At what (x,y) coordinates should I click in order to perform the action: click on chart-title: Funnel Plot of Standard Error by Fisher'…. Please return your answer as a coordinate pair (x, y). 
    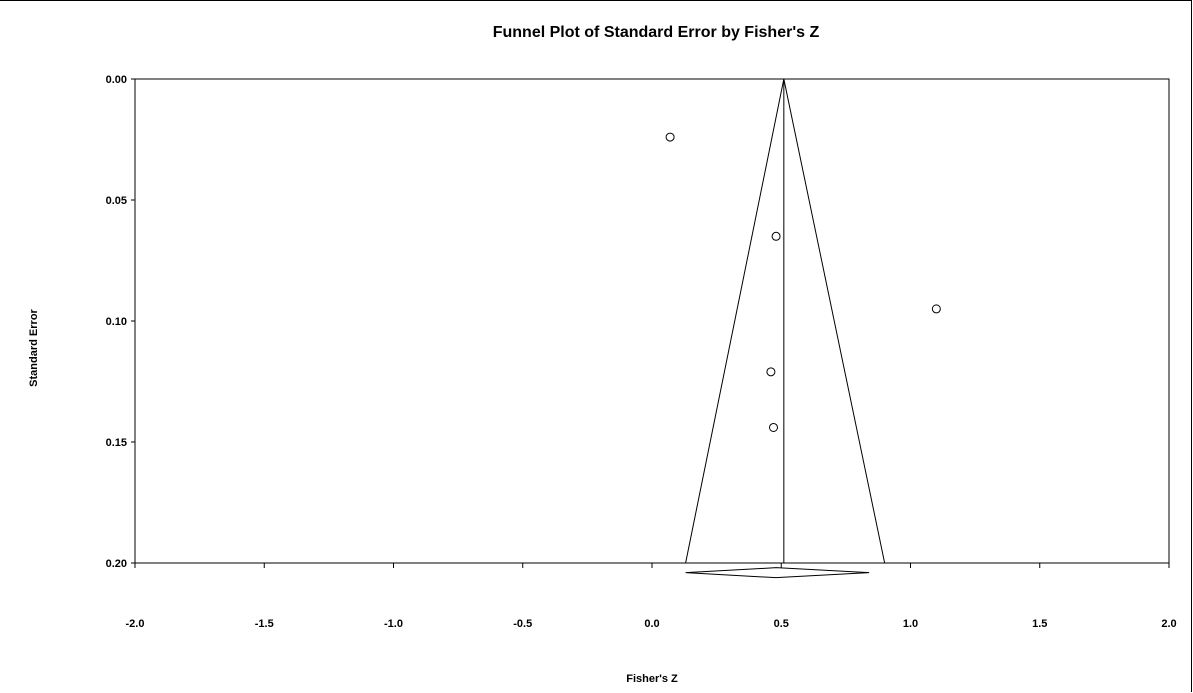
    Looking at the image, I should click on (656, 32).